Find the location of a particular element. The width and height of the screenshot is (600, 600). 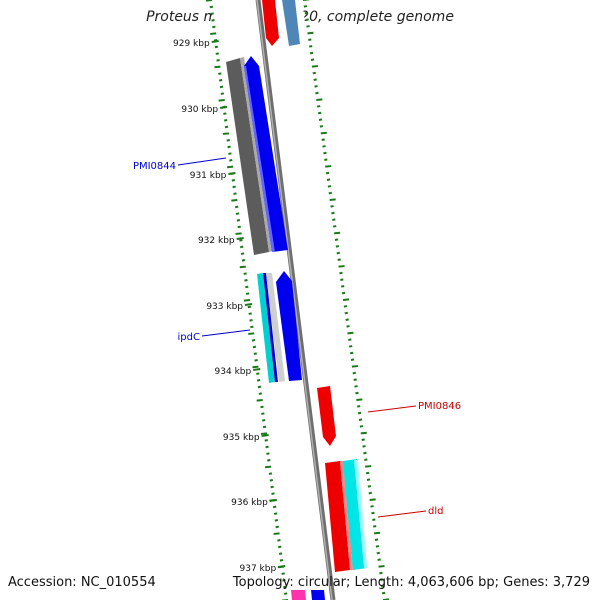

gene-ipdc-cyan is located at coordinates (266, 328).